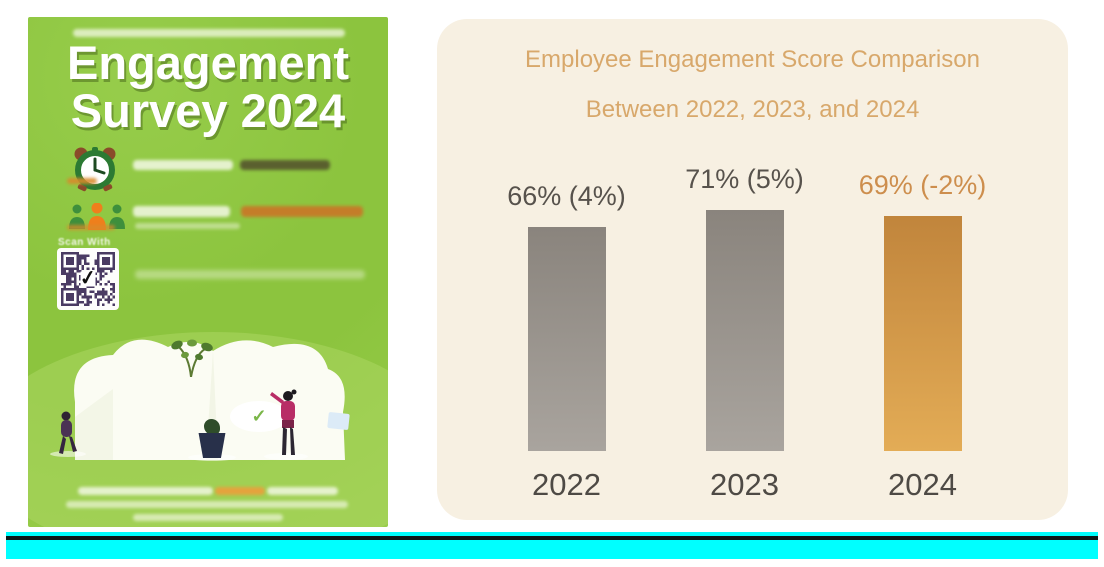  What do you see at coordinates (922, 185) in the screenshot?
I see `bar-value-label: 69% (-2%)` at bounding box center [922, 185].